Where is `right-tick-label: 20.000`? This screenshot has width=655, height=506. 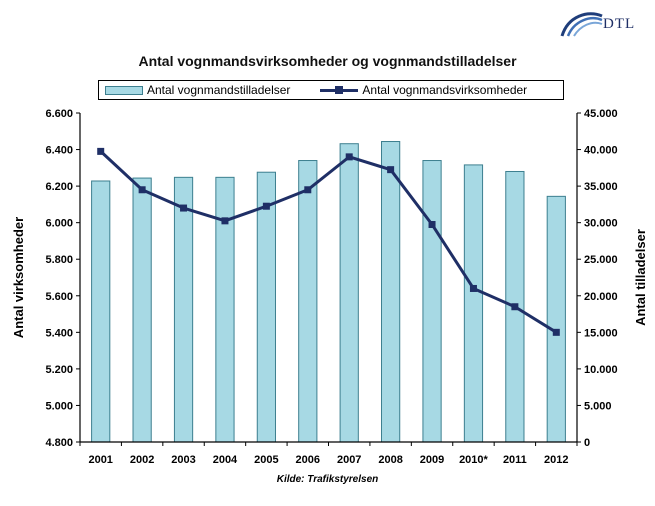
right-tick-label: 20.000 is located at coordinates (601, 297).